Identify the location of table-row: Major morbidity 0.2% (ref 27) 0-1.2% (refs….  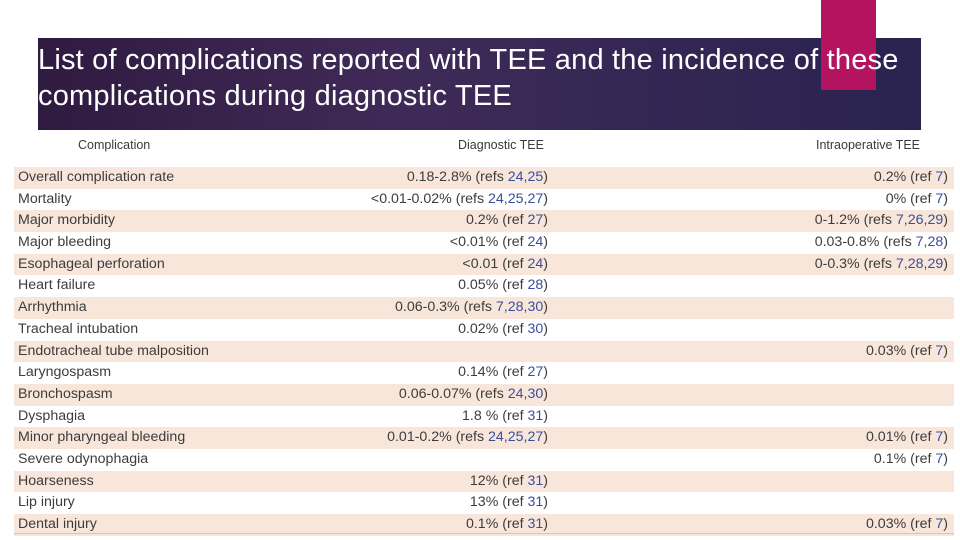
(484, 221).